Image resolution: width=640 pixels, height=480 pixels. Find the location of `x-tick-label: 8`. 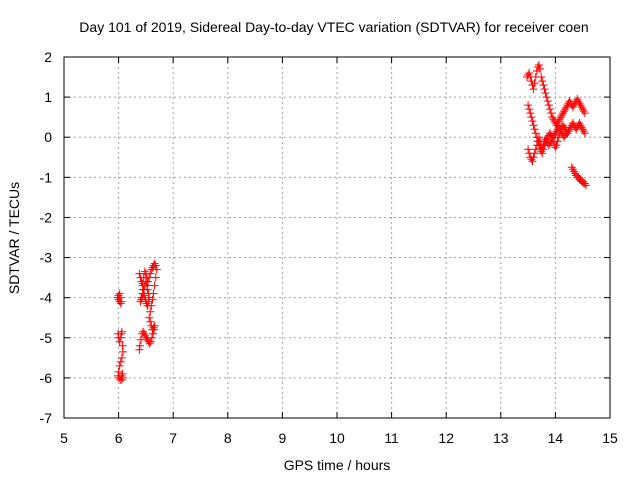

x-tick-label: 8 is located at coordinates (228, 438).